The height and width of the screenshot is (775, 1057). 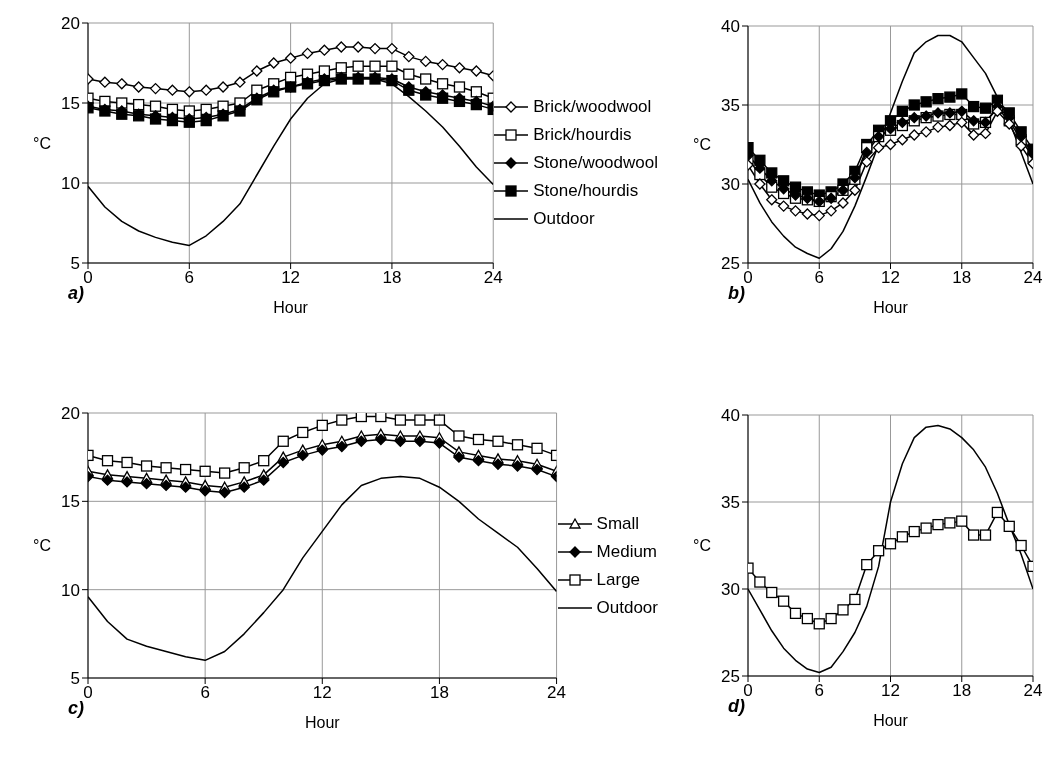 I want to click on text: b), so click(x=736, y=293).